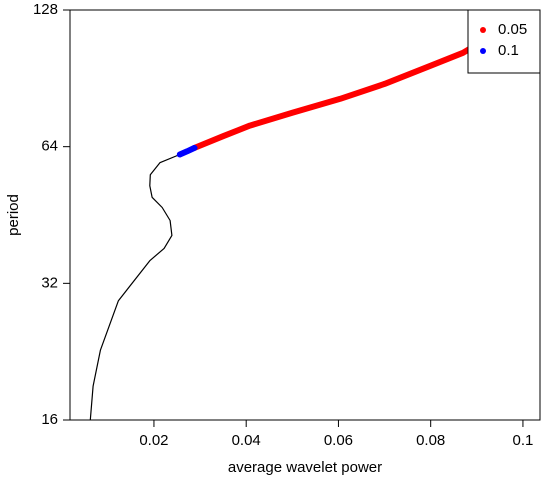  What do you see at coordinates (153, 440) in the screenshot?
I see `x-tick-label: 0.02` at bounding box center [153, 440].